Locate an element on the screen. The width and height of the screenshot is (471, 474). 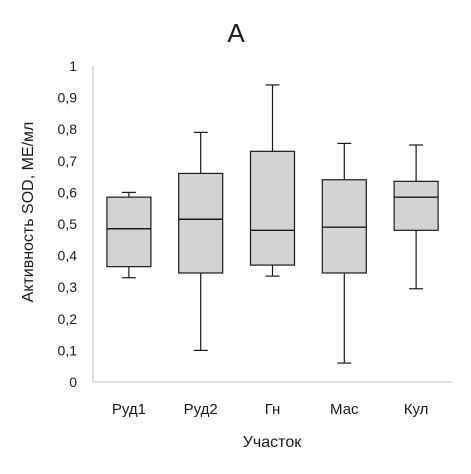
x-tick-label: Руд2 is located at coordinates (201, 409).